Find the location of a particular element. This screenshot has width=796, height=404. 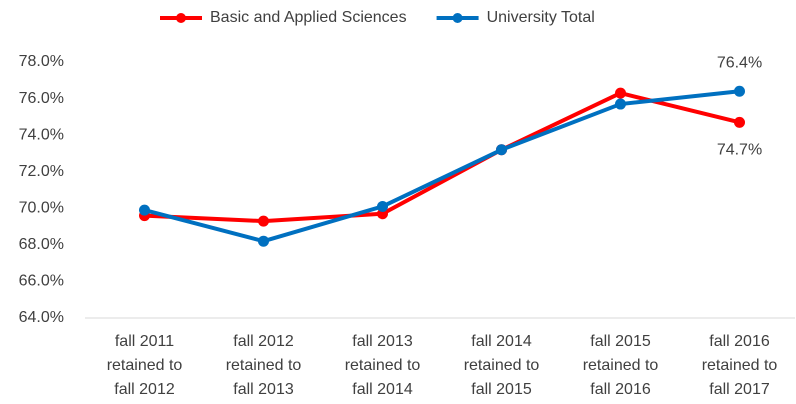

legend-label: Basic and Applied Sciences is located at coordinates (308, 17).